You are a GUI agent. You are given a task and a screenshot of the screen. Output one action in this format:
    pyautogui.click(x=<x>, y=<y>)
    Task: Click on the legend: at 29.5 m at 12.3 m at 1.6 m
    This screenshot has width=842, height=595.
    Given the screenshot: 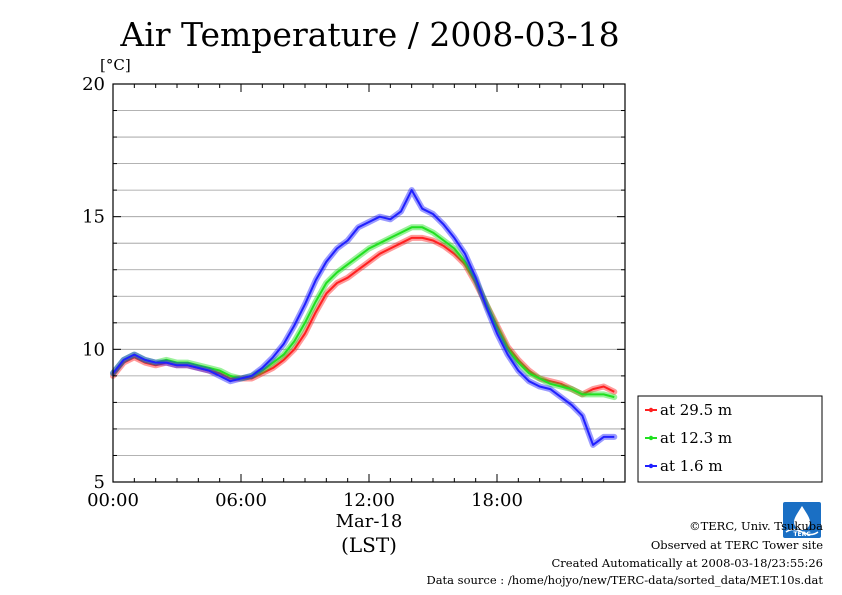 What is the action you would take?
    pyautogui.click(x=730, y=439)
    